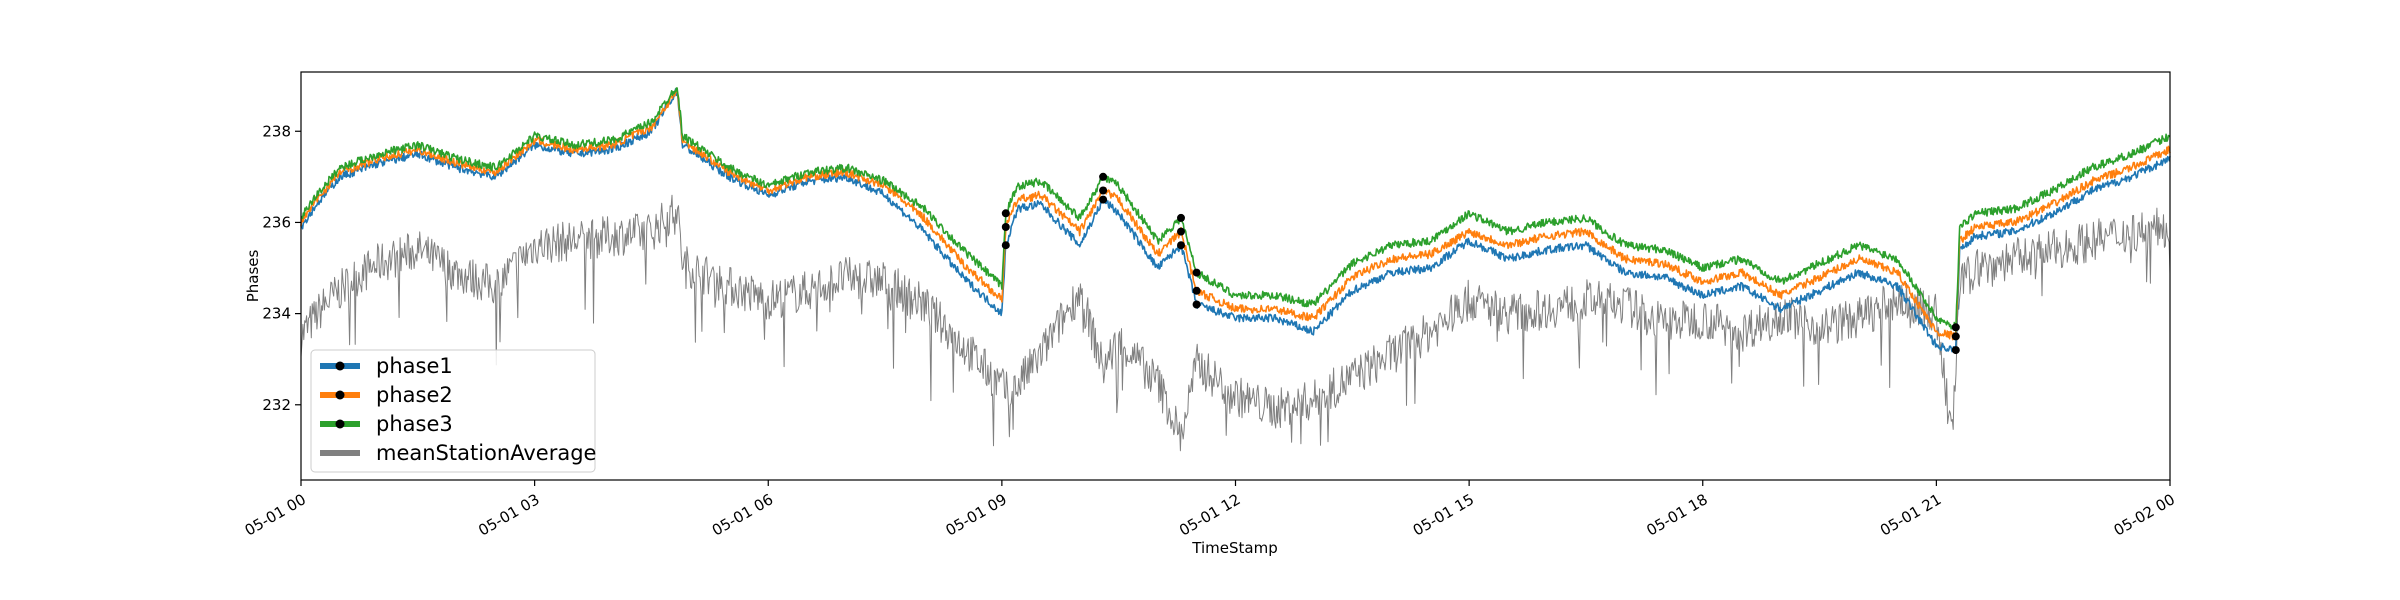  Describe the element at coordinates (414, 395) in the screenshot. I see `legend-label-phase2: phase2` at that location.